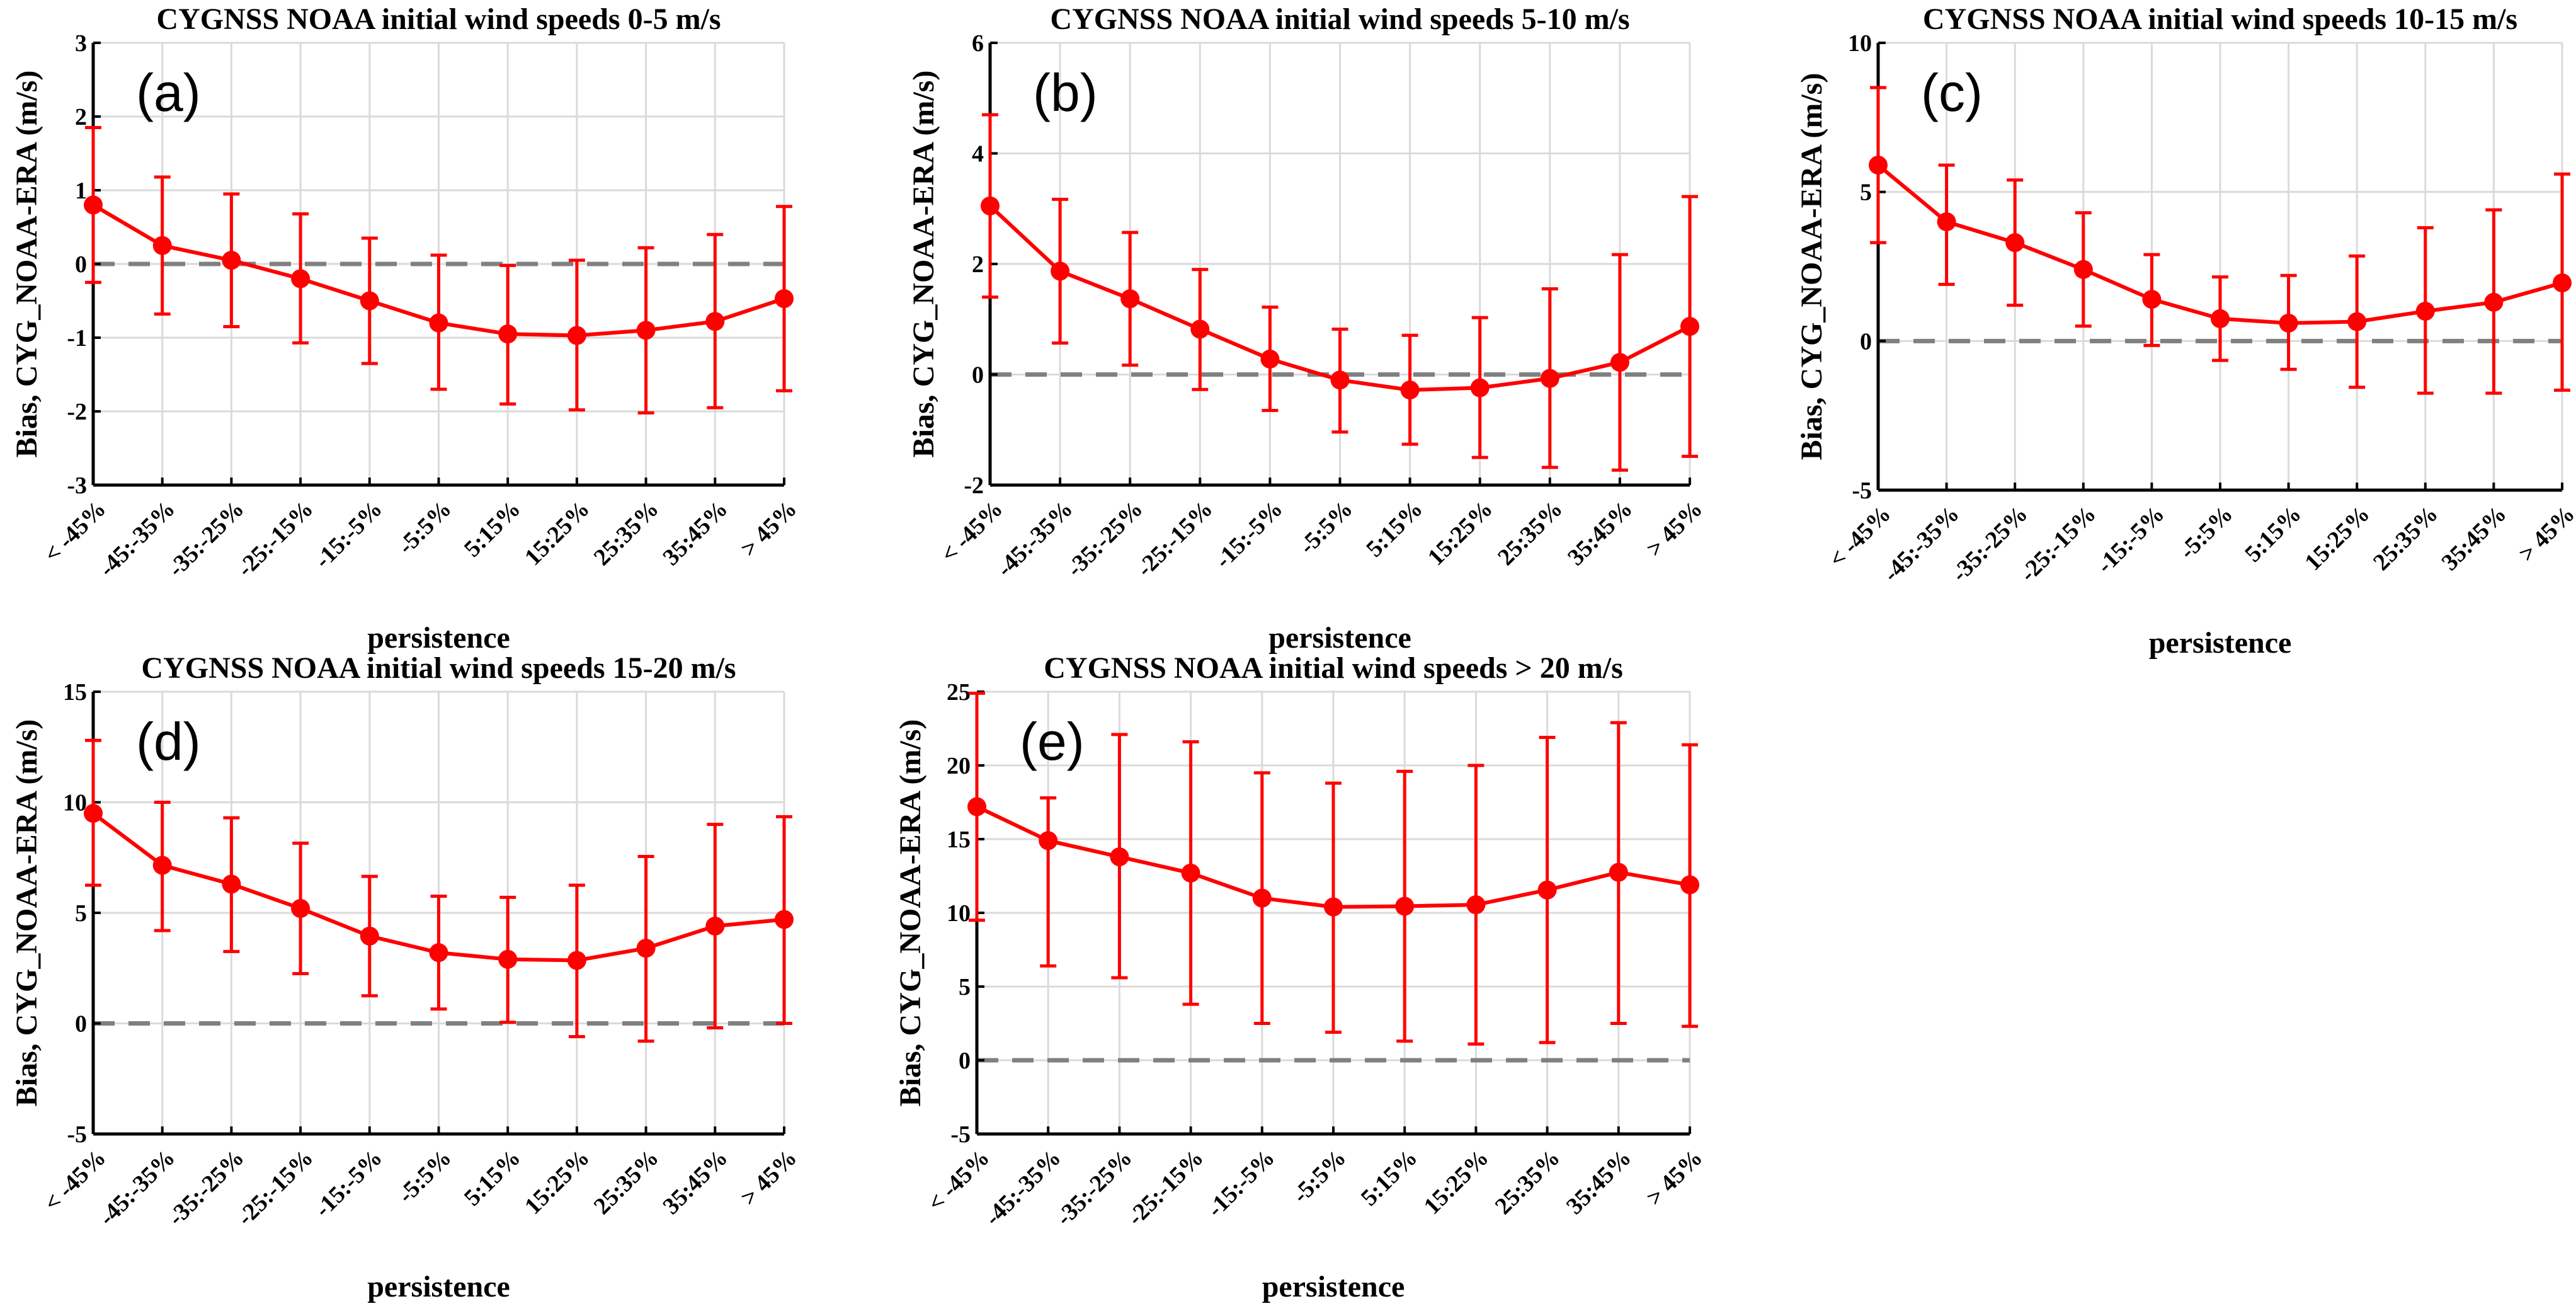 This screenshot has width=2576, height=1311. Describe the element at coordinates (81, 44) in the screenshot. I see `y-tick-label: 3` at that location.